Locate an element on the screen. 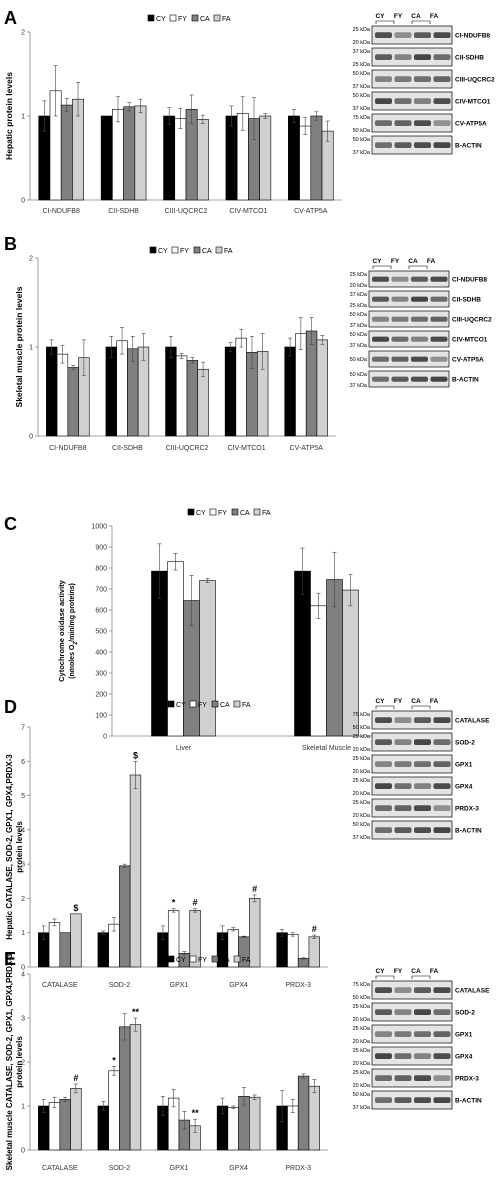  blot-bracket is located at coordinates (403, 977).